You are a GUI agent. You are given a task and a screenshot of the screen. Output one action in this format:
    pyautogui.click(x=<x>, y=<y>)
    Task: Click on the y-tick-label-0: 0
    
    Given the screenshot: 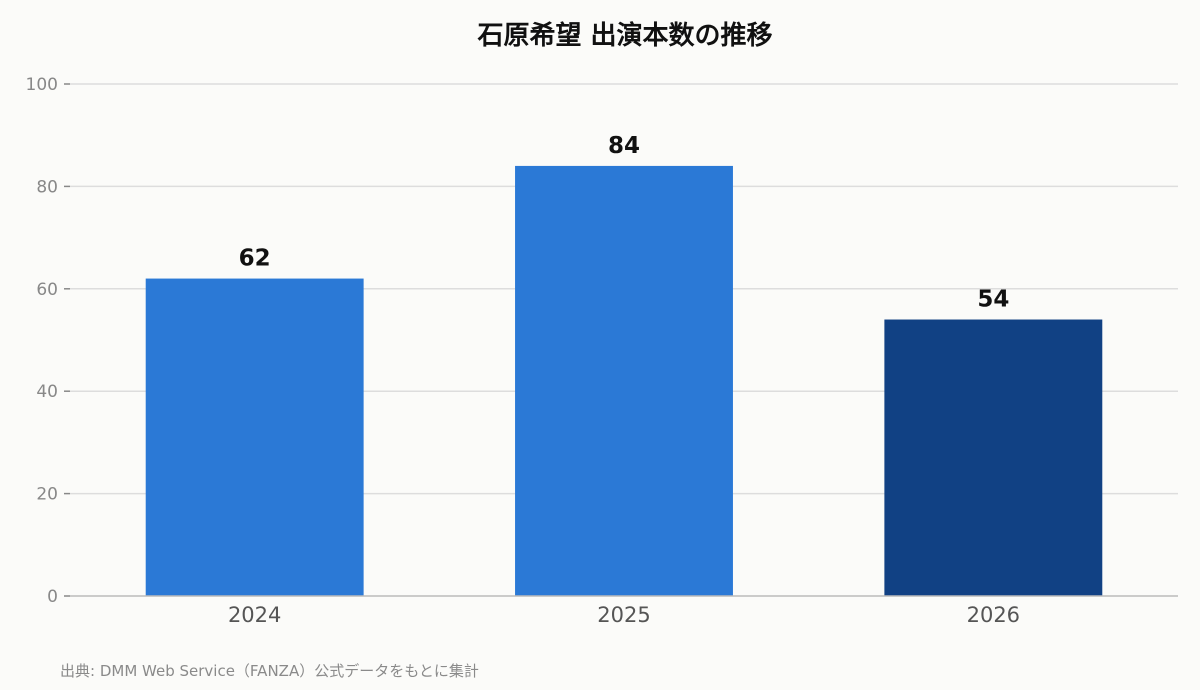 What is the action you would take?
    pyautogui.click(x=52, y=597)
    